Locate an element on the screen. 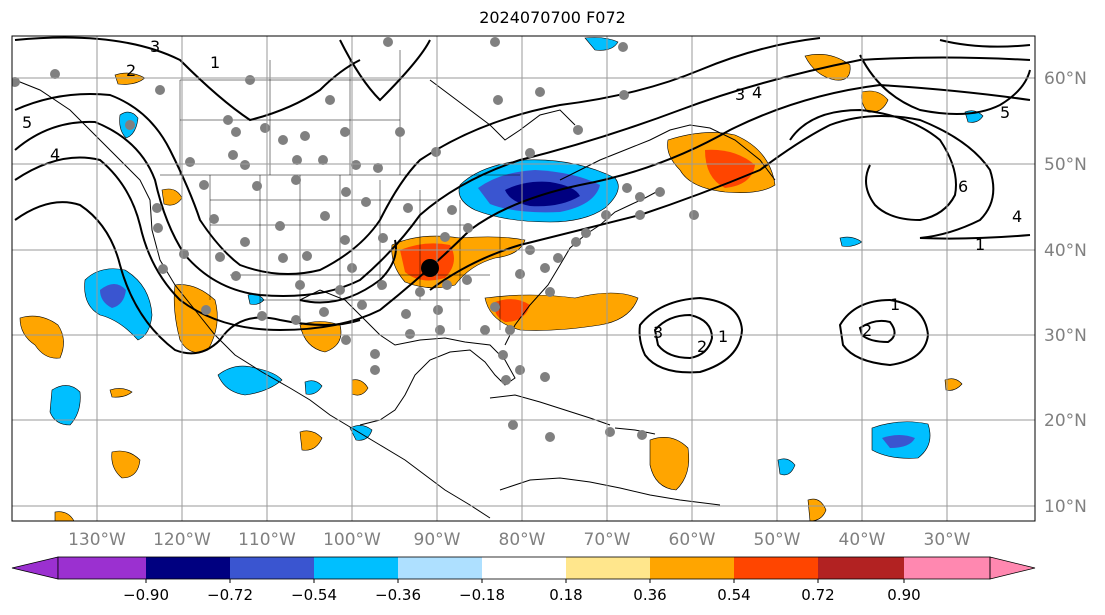 The width and height of the screenshot is (1105, 615). colorbar-tick-label: 0.72 is located at coordinates (817, 595).